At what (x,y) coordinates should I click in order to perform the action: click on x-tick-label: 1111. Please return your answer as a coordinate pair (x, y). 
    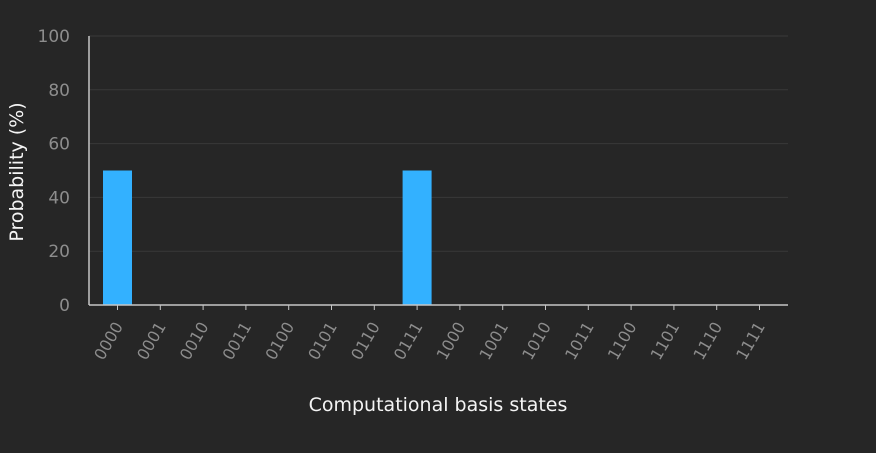
    Looking at the image, I should click on (750, 341).